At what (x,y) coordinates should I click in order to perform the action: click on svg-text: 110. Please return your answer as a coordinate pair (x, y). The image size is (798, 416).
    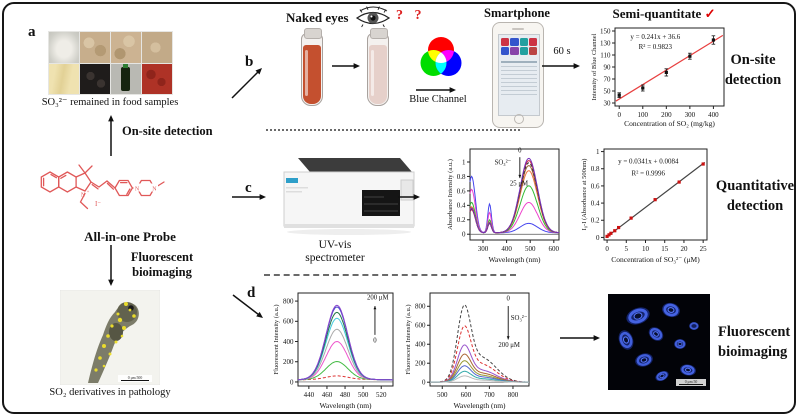
    Looking at the image, I should click on (605, 55).